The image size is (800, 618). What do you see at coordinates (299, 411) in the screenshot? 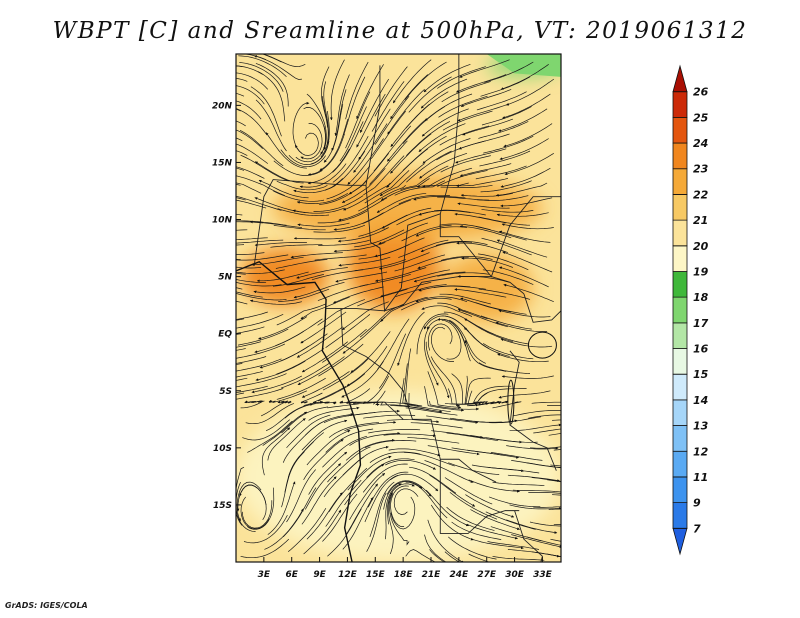
I see `coastline` at bounding box center [299, 411].